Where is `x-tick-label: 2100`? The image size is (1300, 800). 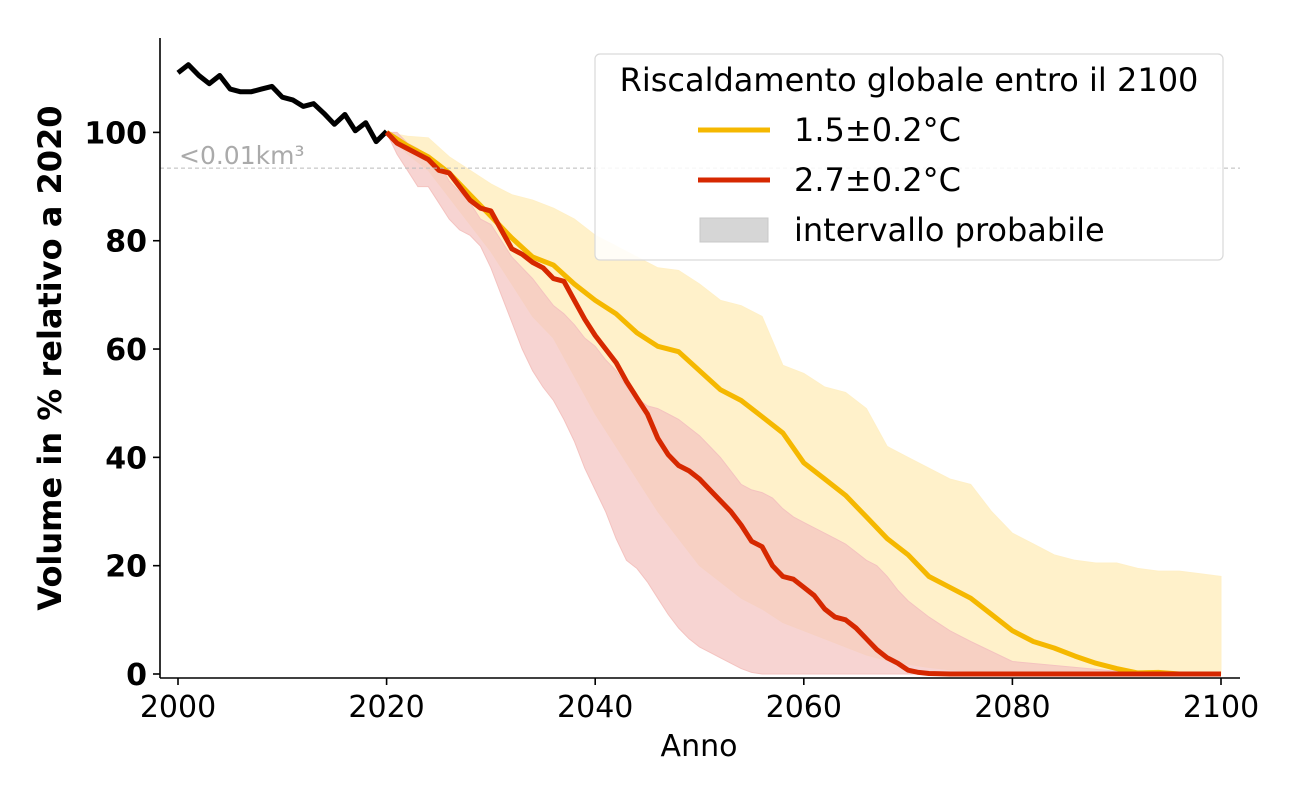 x-tick-label: 2100 is located at coordinates (1221, 707).